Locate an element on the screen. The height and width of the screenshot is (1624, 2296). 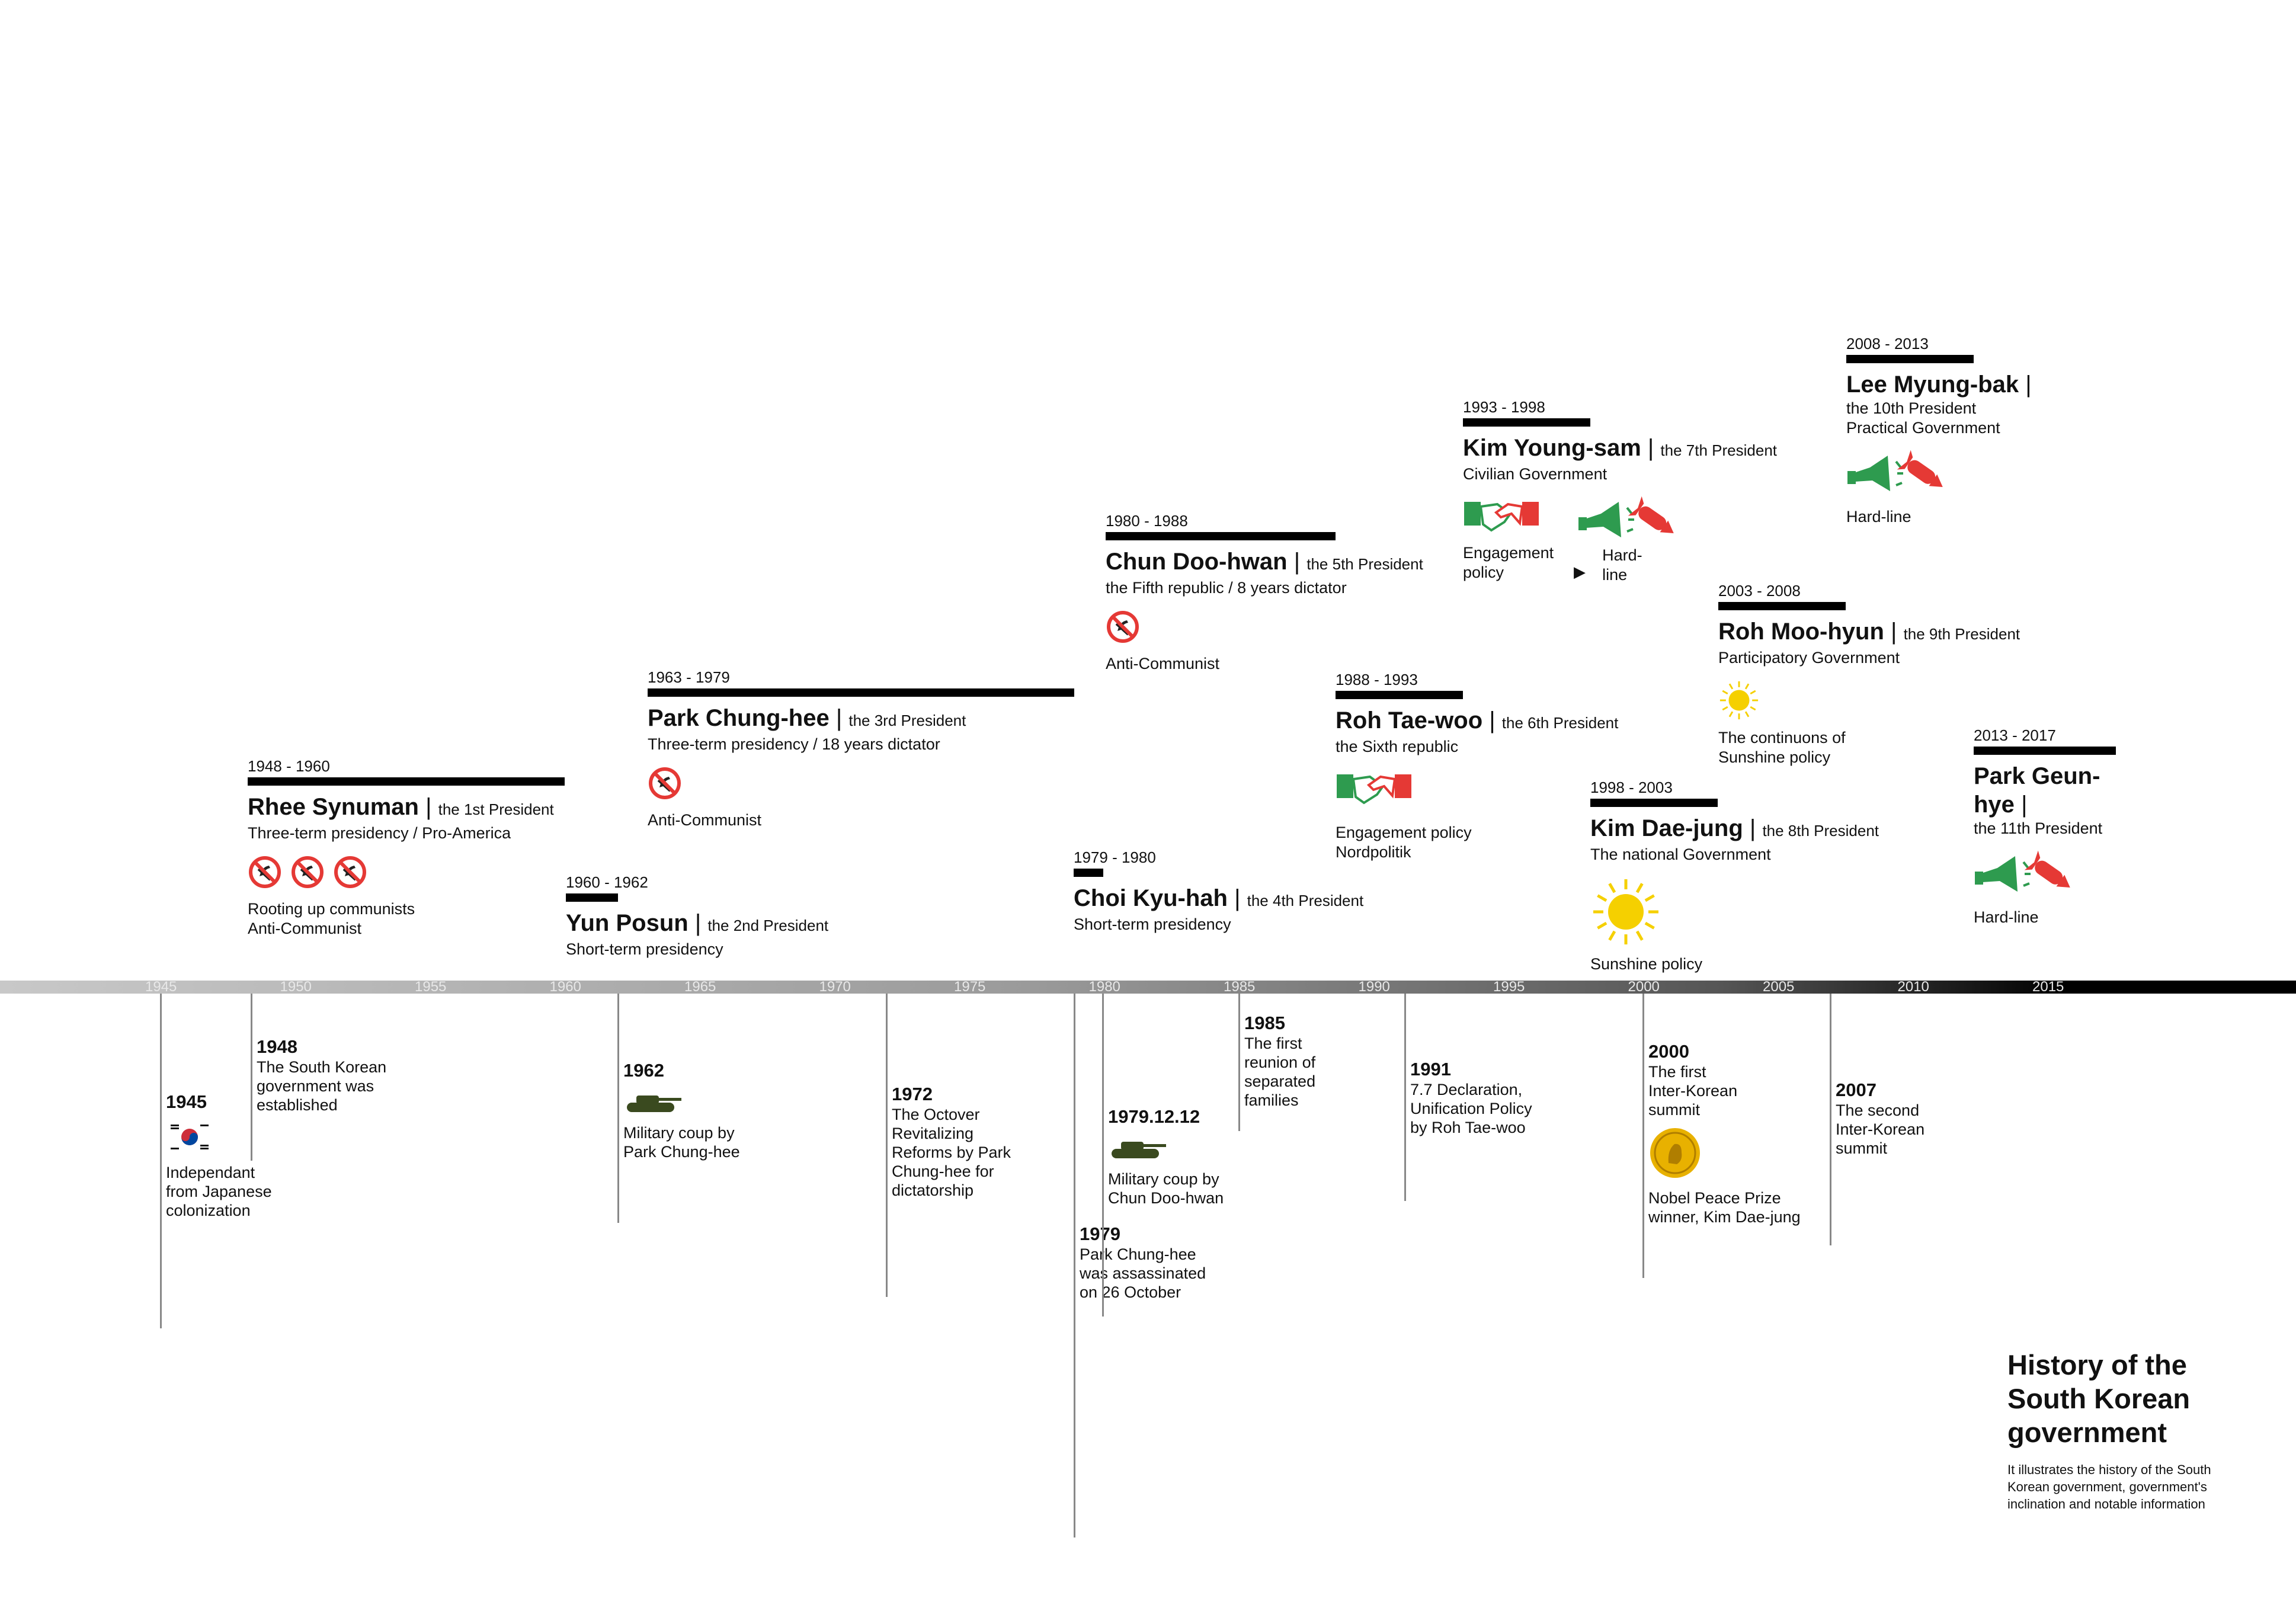
description: Short-term presidency is located at coordinates (644, 949).